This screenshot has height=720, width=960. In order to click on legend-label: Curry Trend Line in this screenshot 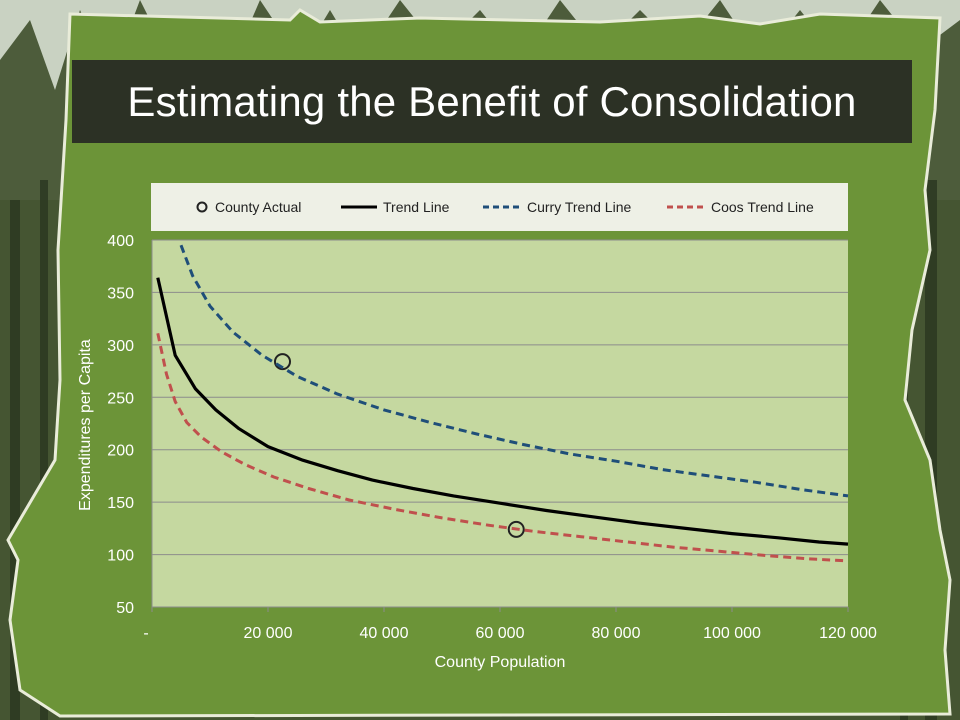, I will do `click(579, 207)`.